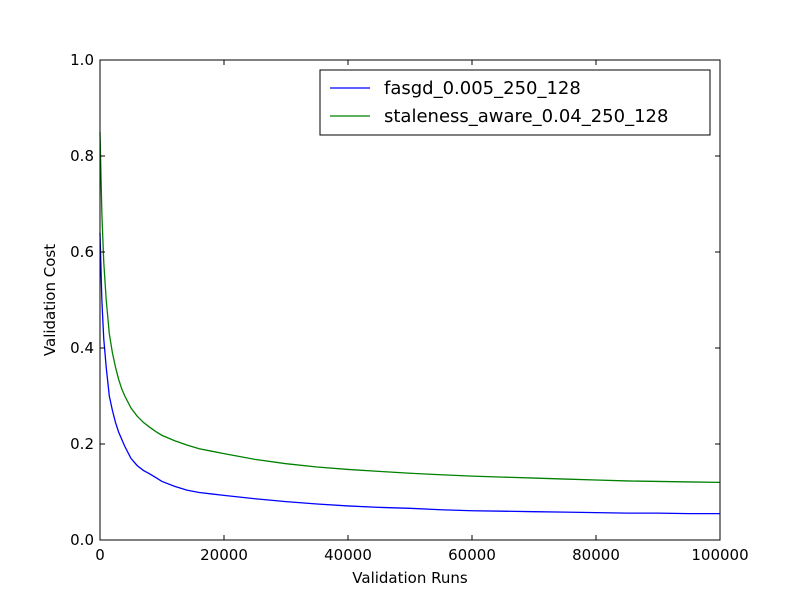 The image size is (800, 600). I want to click on y-tick-label: 0.2, so click(82, 444).